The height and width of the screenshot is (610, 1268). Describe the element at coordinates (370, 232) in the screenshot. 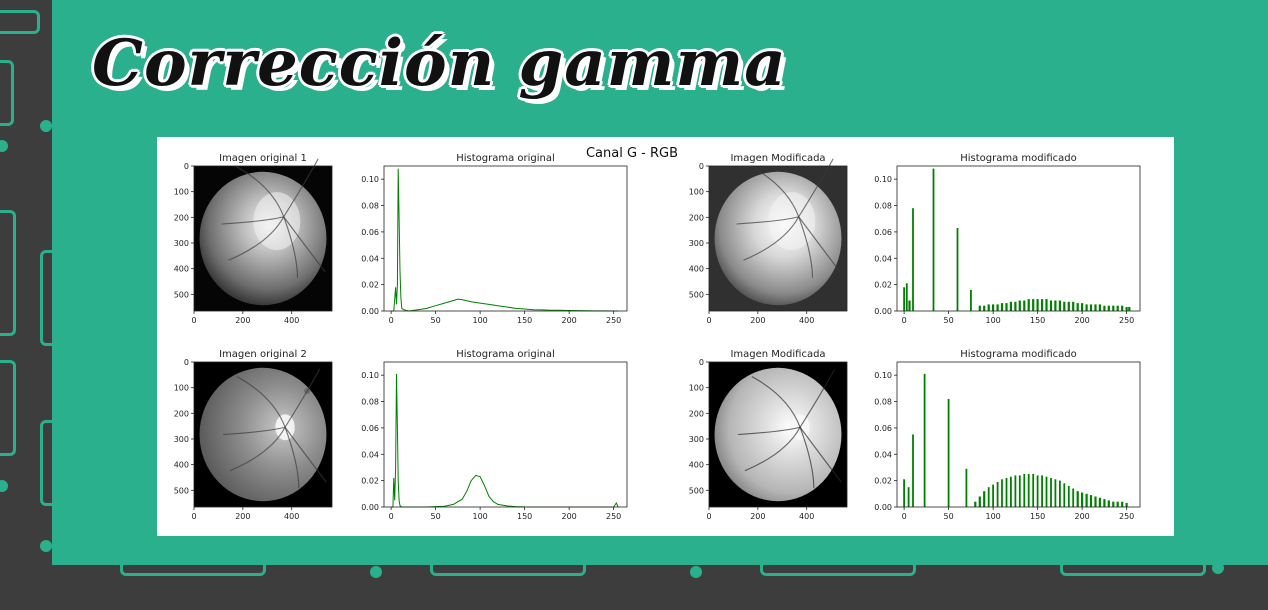

I see `y-tick-label: 0.06` at that location.